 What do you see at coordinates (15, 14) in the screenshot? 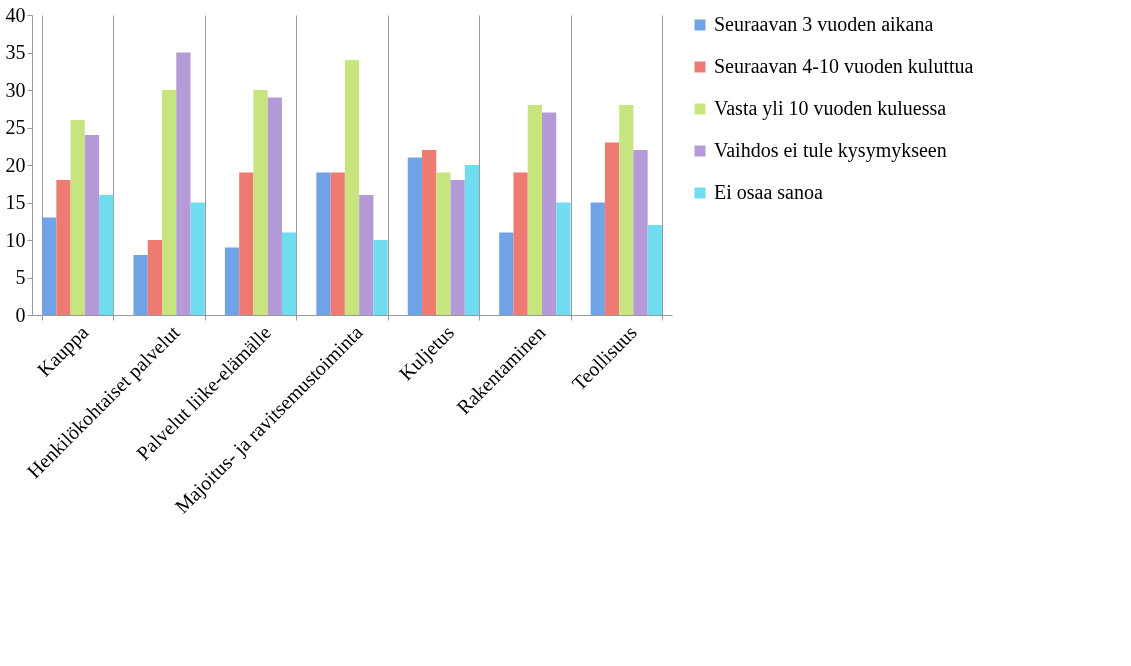
I see `y-tick-label: 40` at bounding box center [15, 14].